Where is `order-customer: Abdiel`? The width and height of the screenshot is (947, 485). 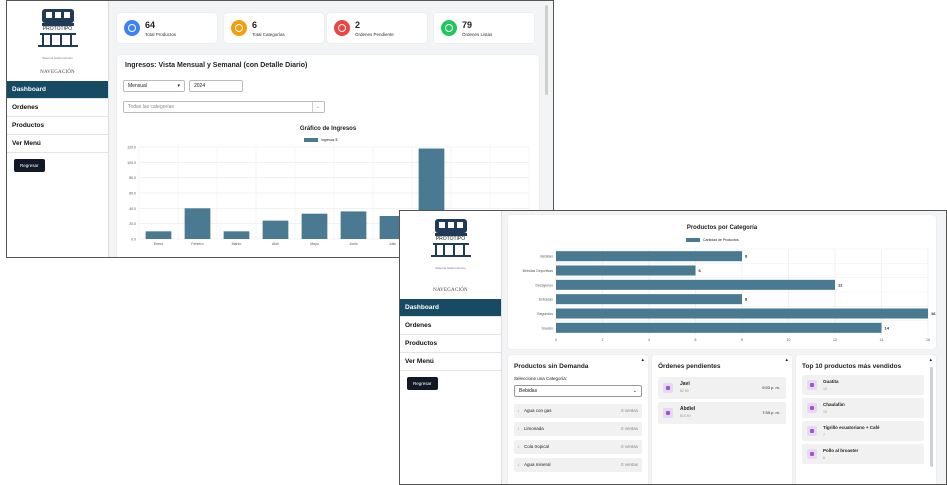
order-customer: Abdiel is located at coordinates (687, 409).